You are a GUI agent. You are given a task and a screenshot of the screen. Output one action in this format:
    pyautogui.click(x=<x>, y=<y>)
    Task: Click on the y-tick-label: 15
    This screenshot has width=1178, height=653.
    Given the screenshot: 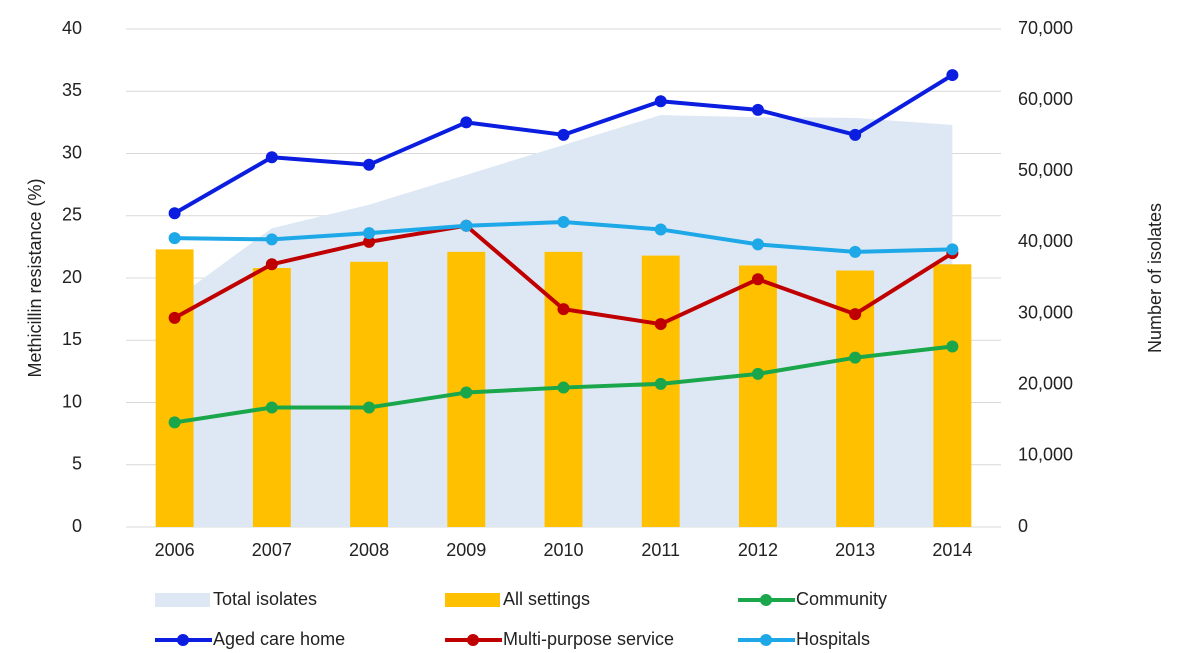 What is the action you would take?
    pyautogui.click(x=72, y=339)
    